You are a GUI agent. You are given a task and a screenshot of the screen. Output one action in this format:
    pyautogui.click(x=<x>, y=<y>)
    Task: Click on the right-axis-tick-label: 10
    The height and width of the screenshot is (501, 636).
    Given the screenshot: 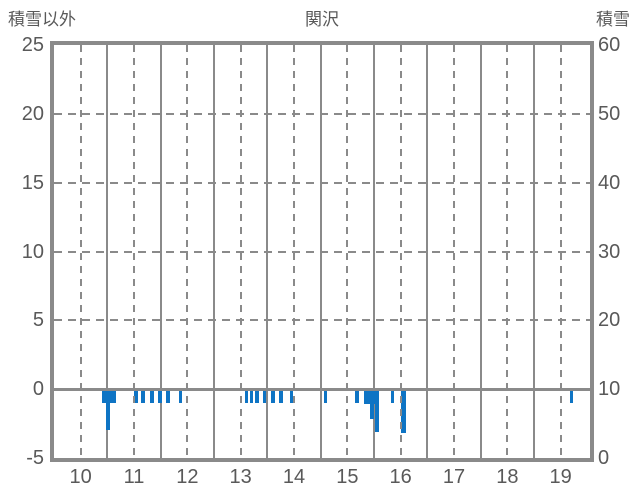 What is the action you would take?
    pyautogui.click(x=609, y=389)
    